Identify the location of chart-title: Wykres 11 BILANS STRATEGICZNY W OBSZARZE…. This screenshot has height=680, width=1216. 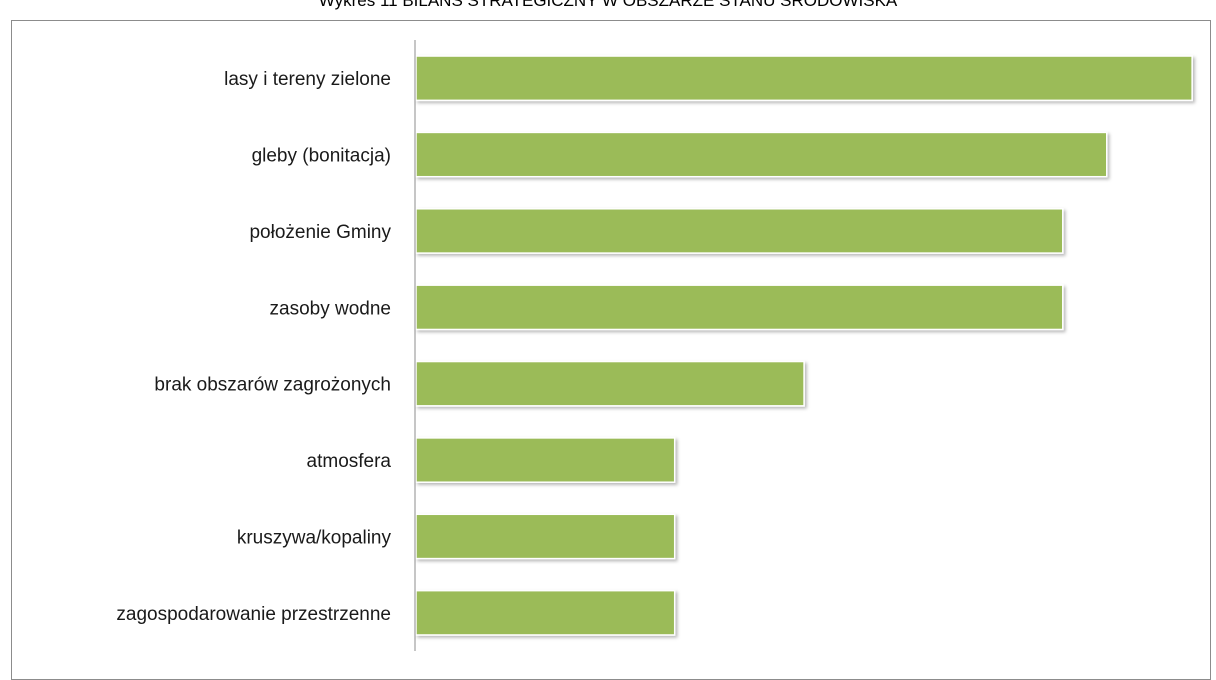
(608, 5).